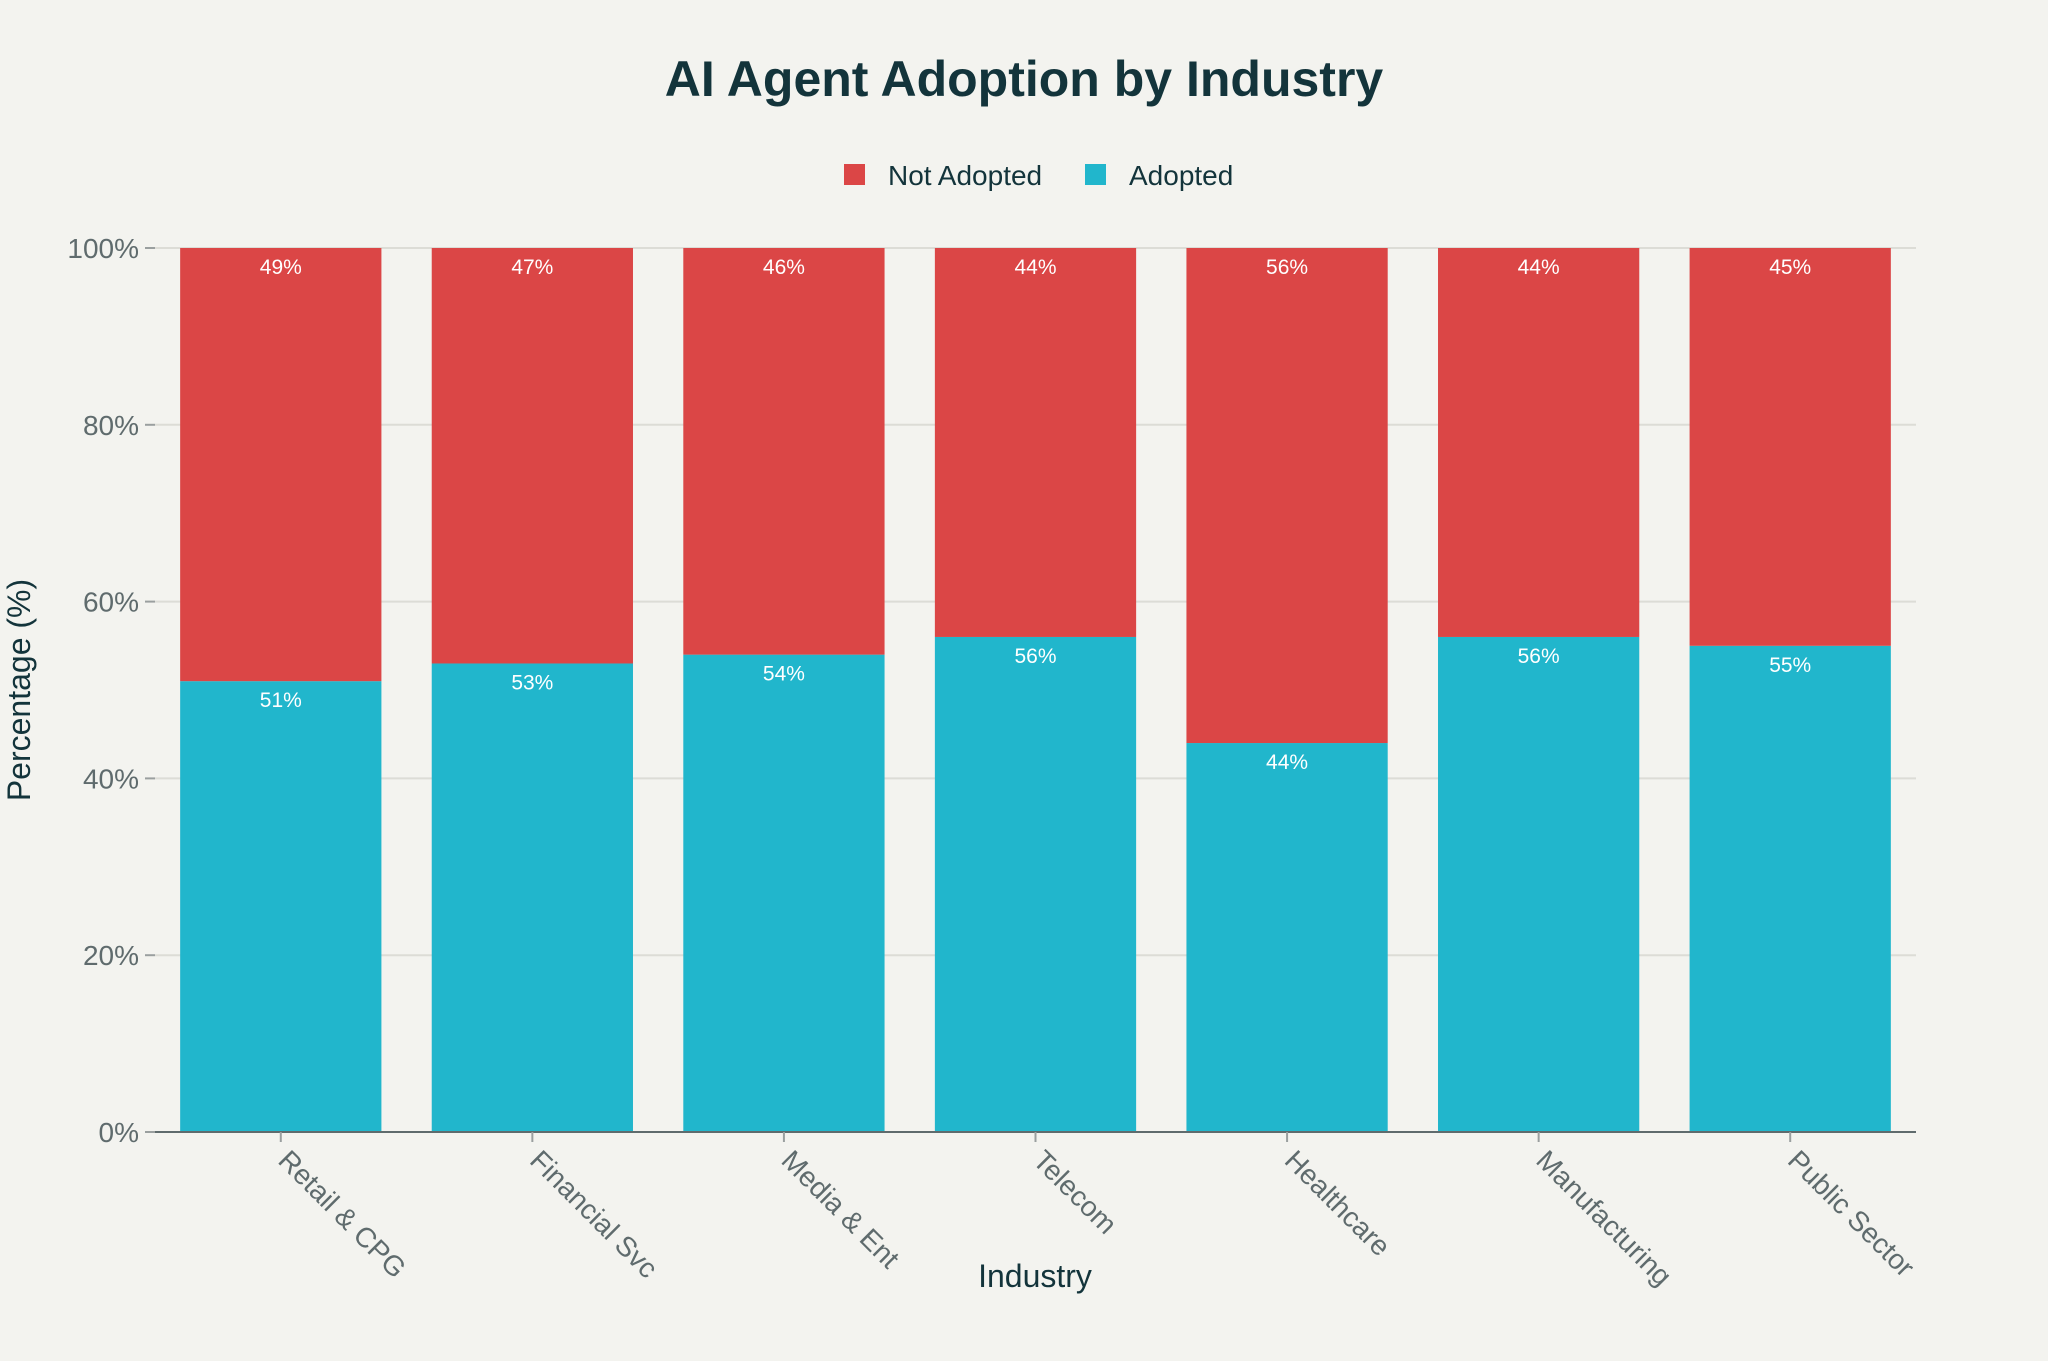 Image resolution: width=2048 pixels, height=1361 pixels. Describe the element at coordinates (111, 602) in the screenshot. I see `y-tick-label: 60%` at that location.